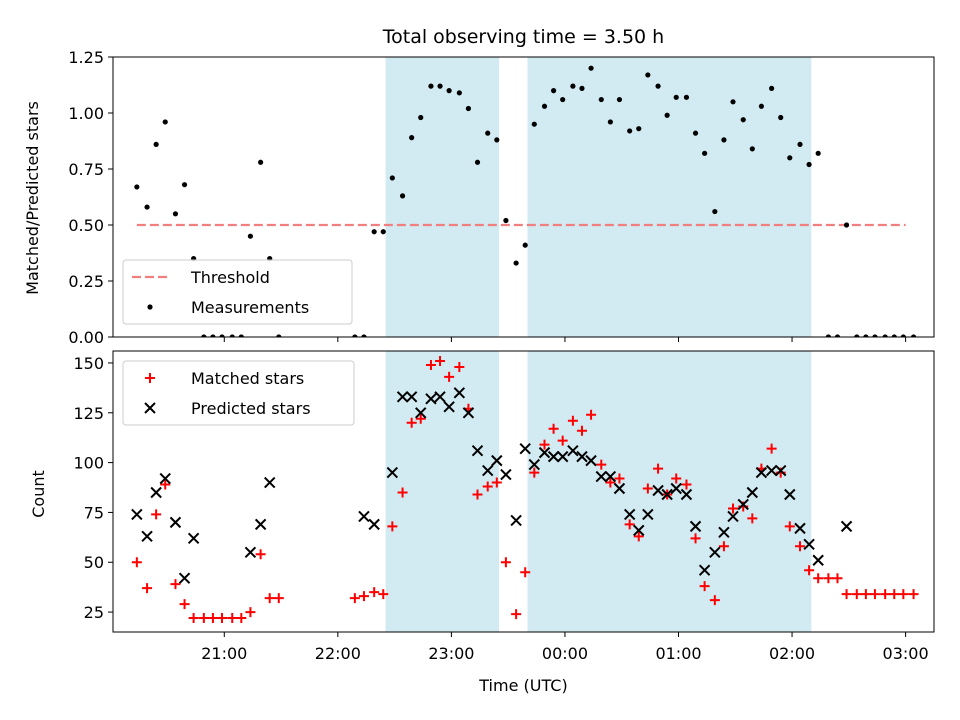 This screenshot has height=720, width=960. Describe the element at coordinates (224, 653) in the screenshot. I see `x-tick-label: 21:00` at that location.